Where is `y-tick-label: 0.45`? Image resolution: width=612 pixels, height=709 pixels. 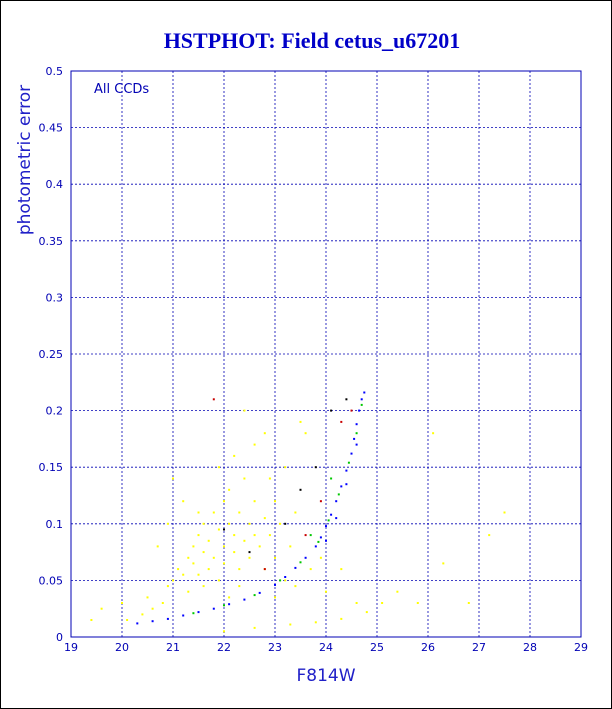
y-tick-label: 0.45 is located at coordinates (51, 128).